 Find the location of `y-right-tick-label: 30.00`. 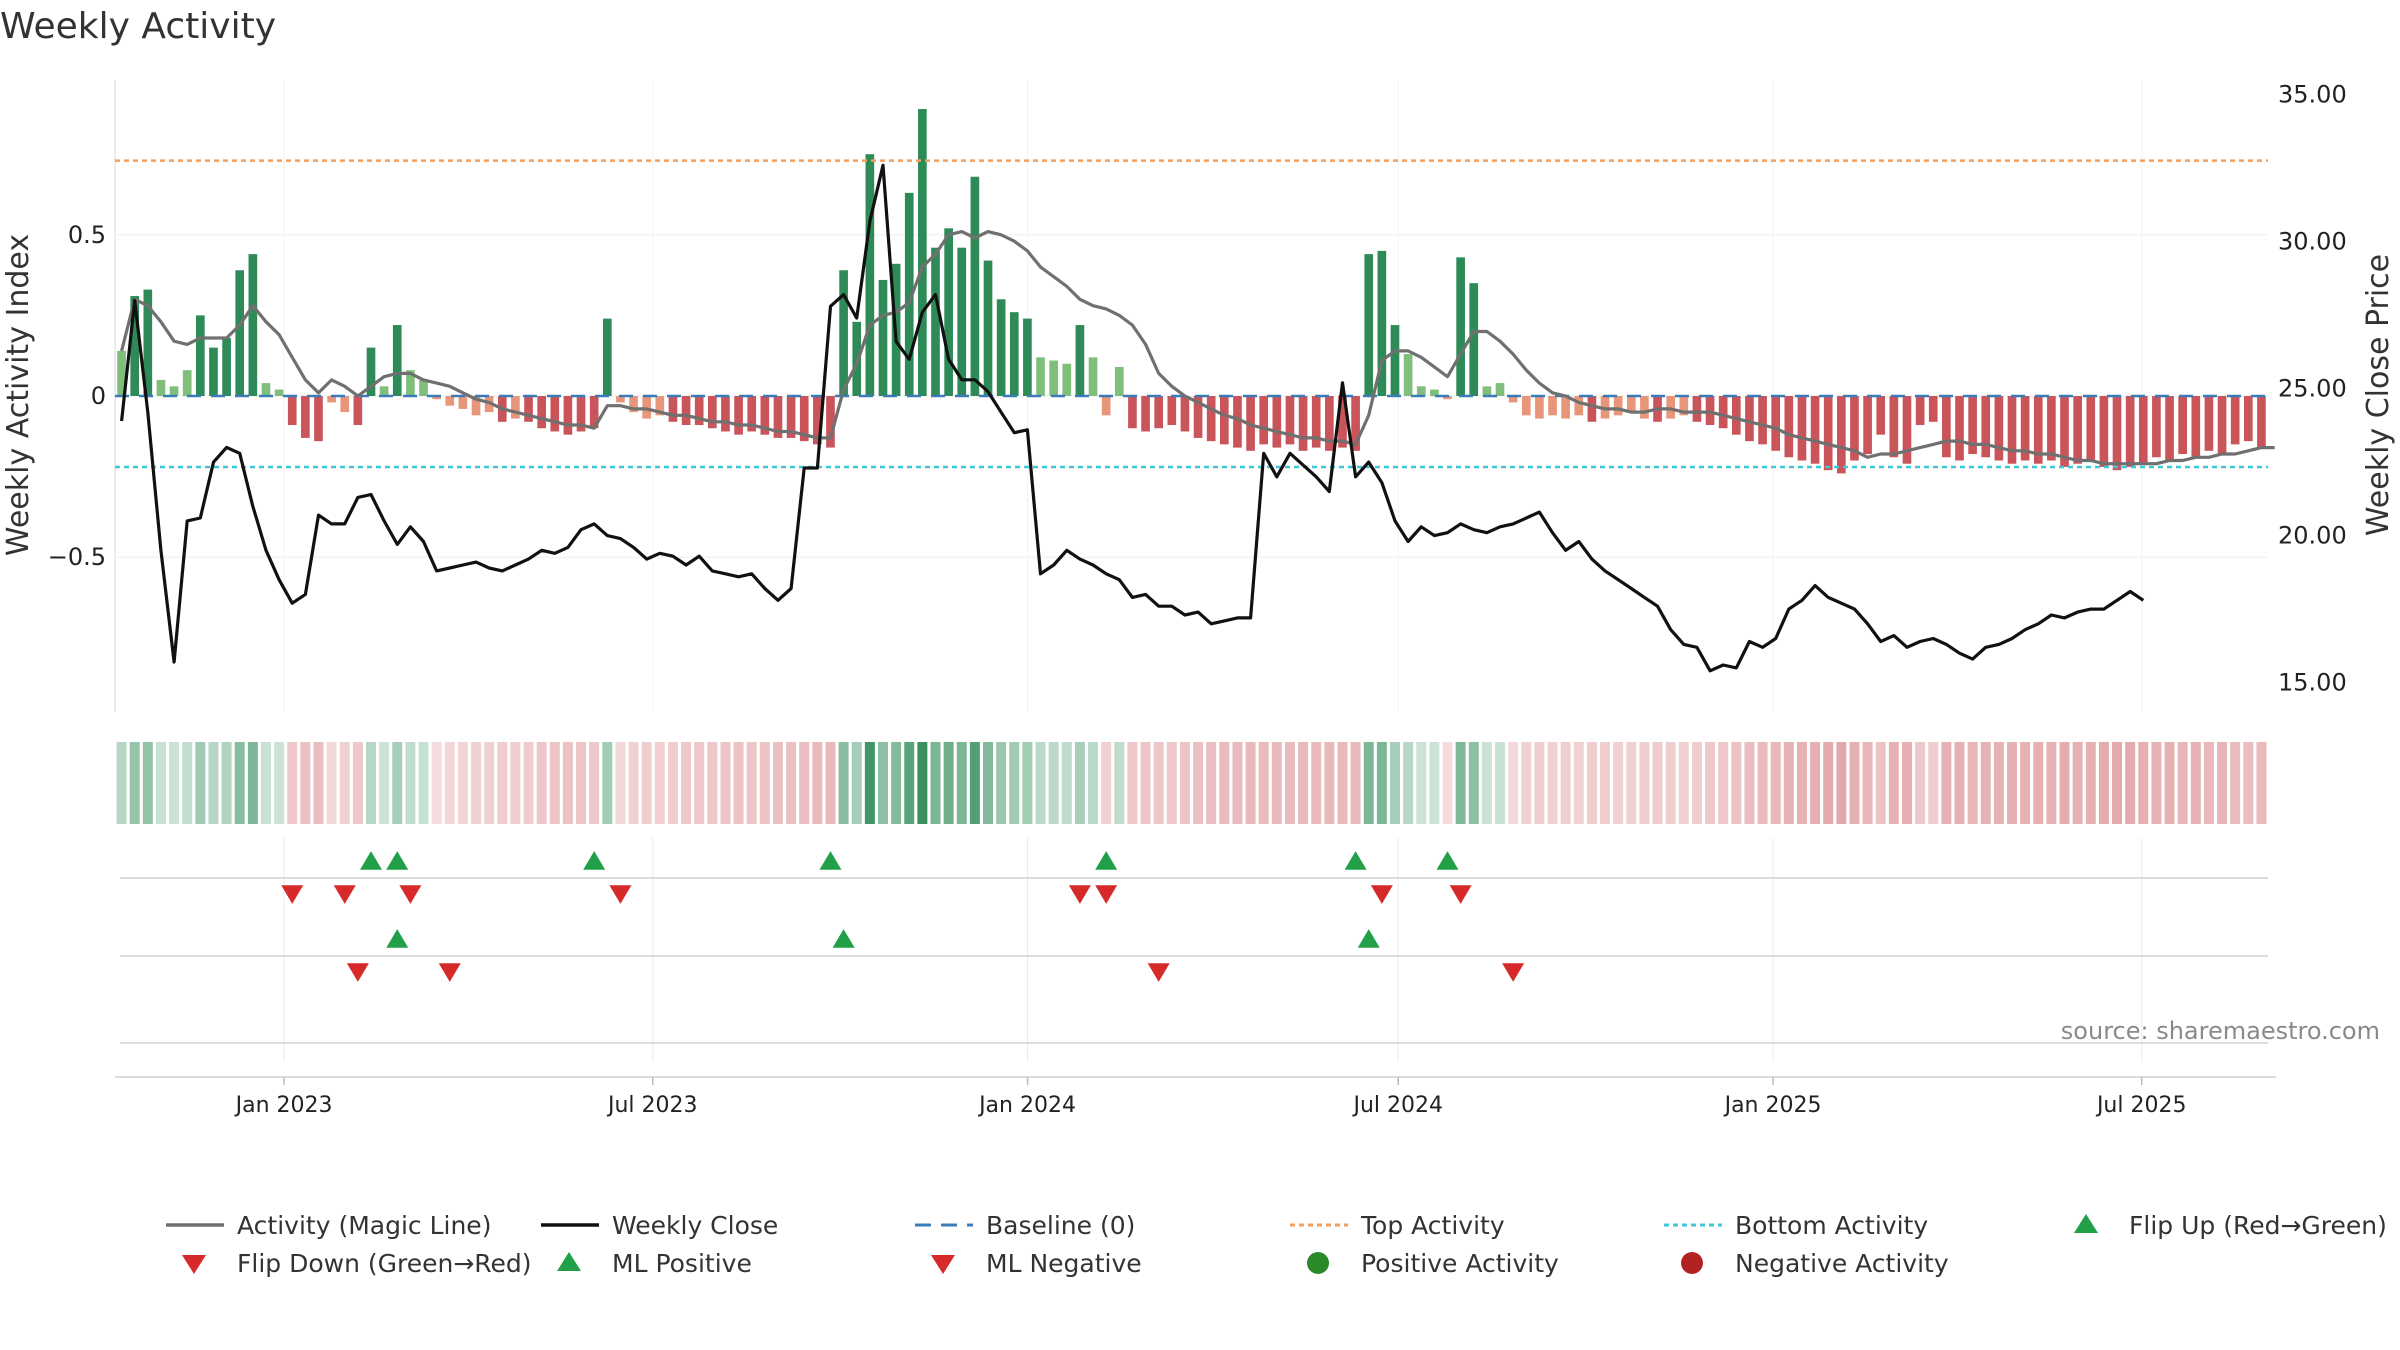

y-right-tick-label: 30.00 is located at coordinates (2312, 242).